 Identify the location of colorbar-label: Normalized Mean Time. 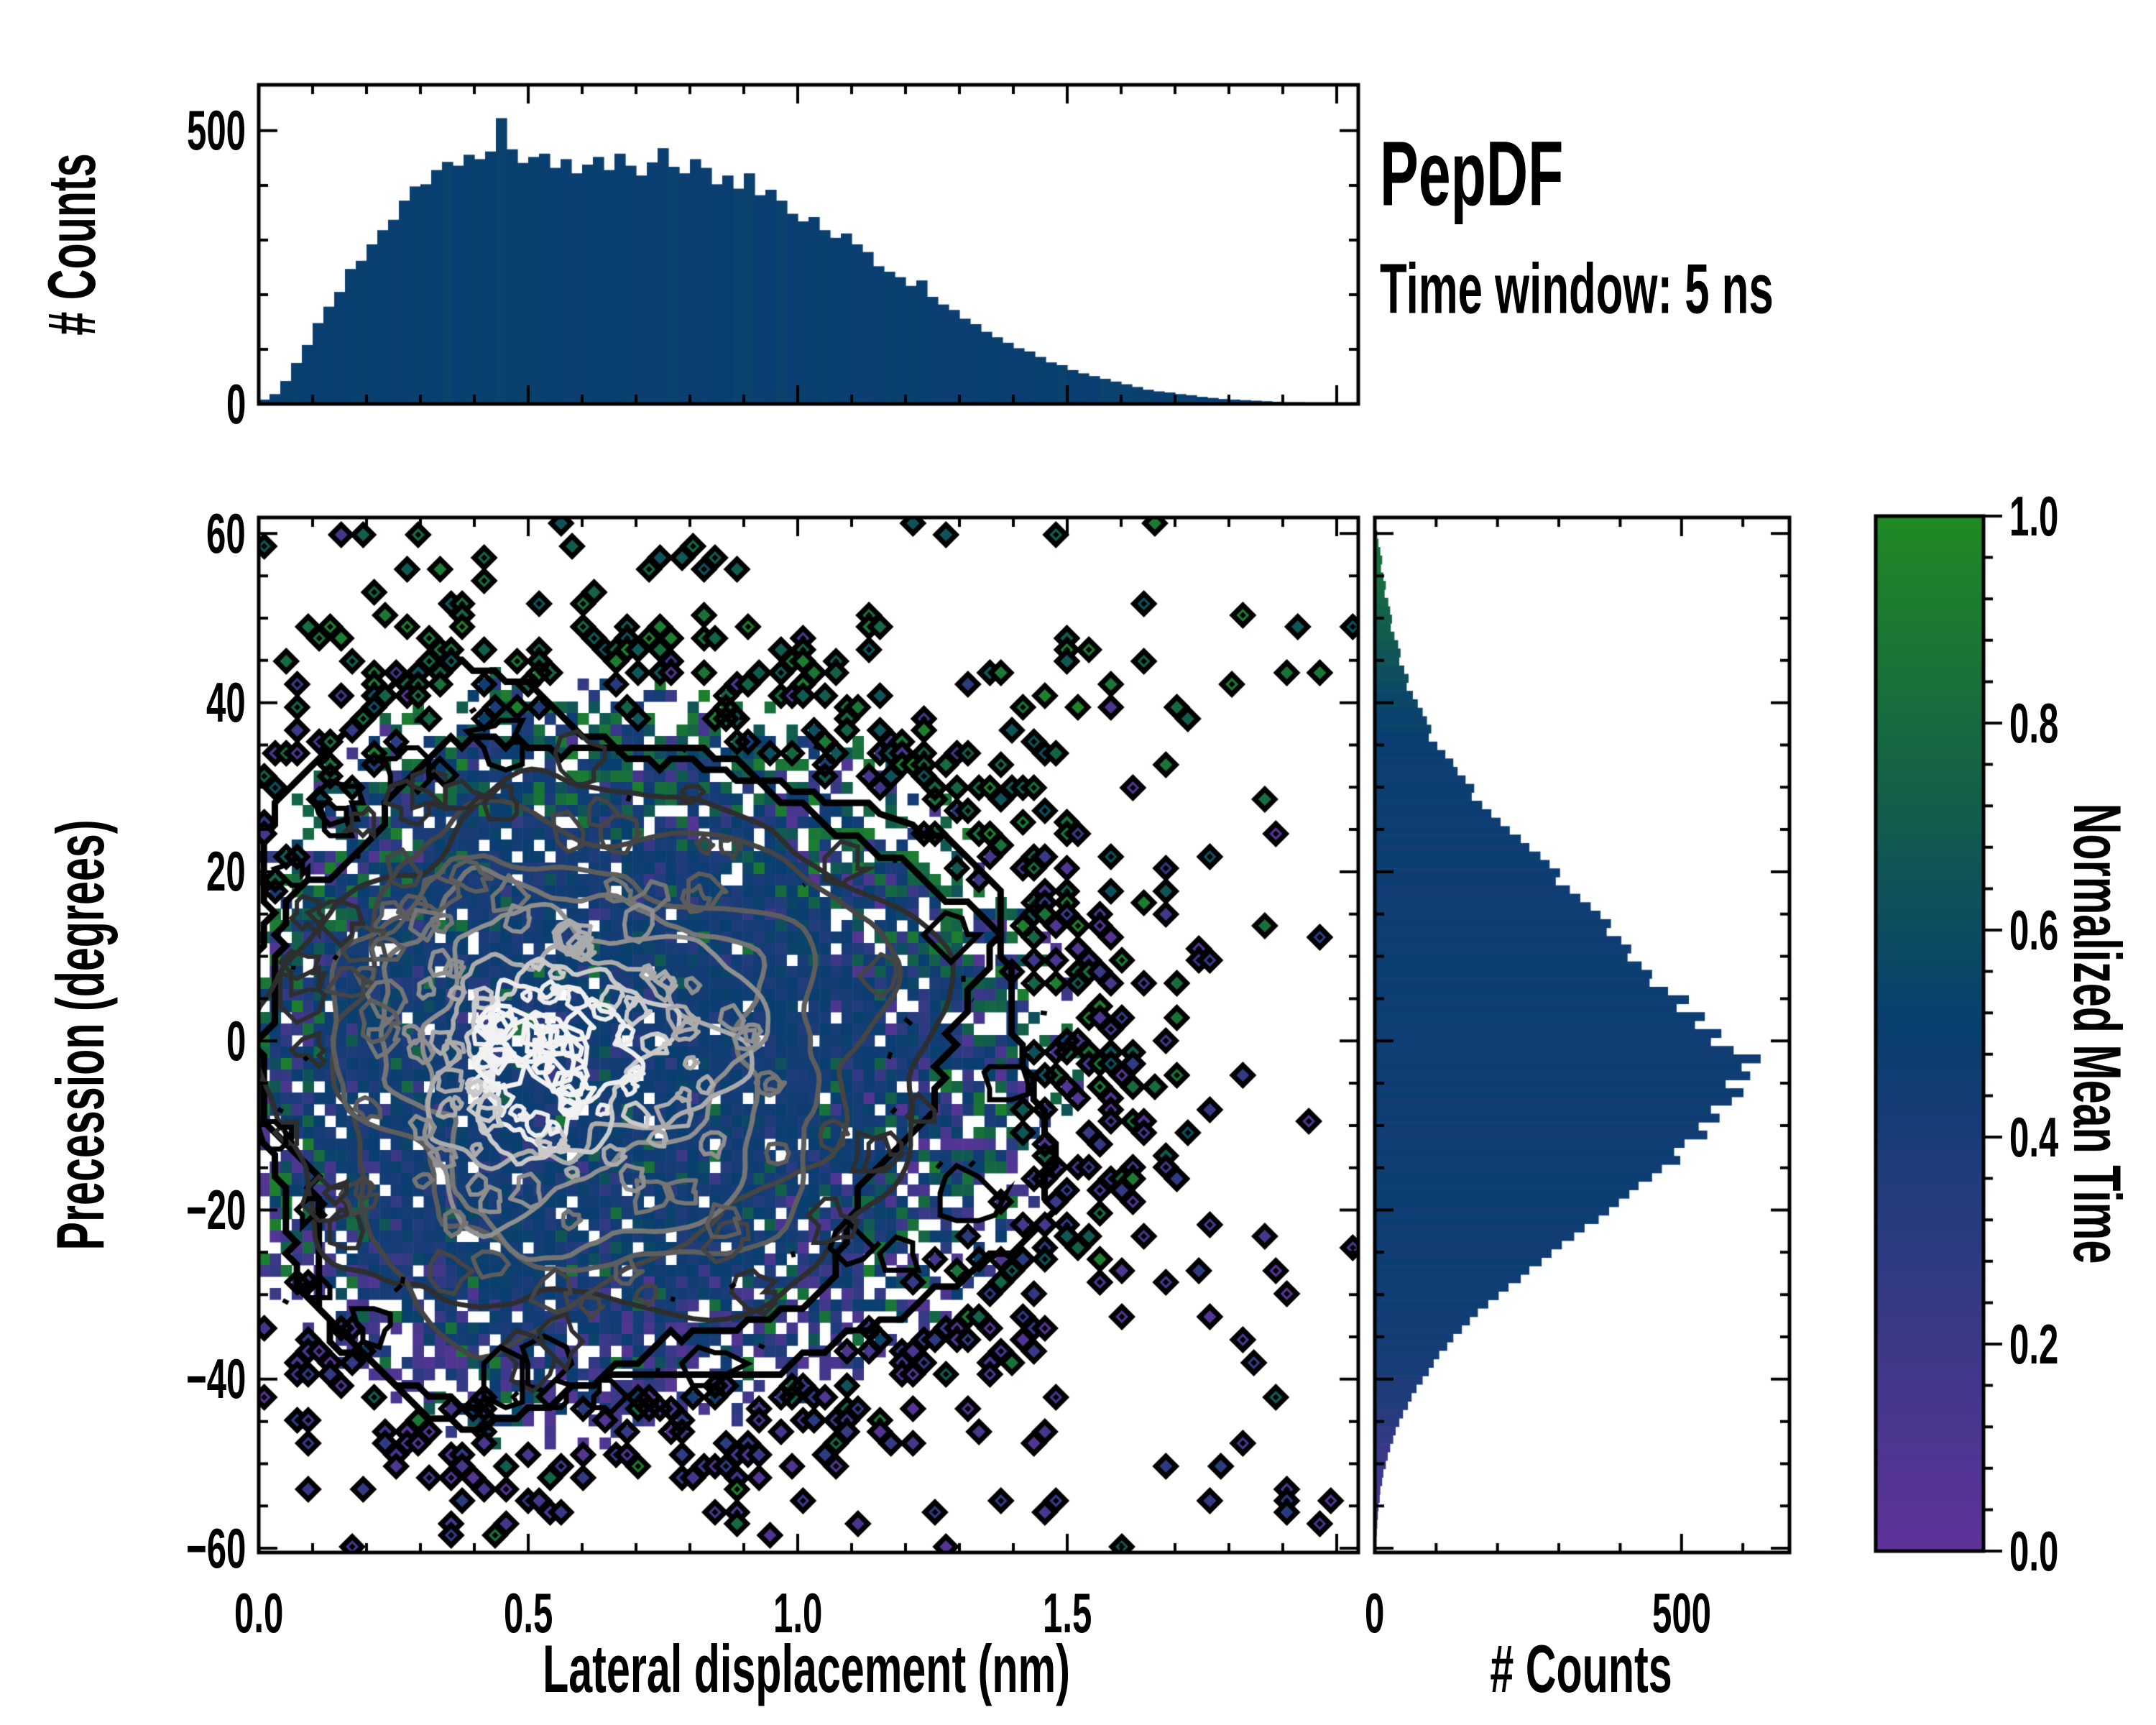
(2097, 1033).